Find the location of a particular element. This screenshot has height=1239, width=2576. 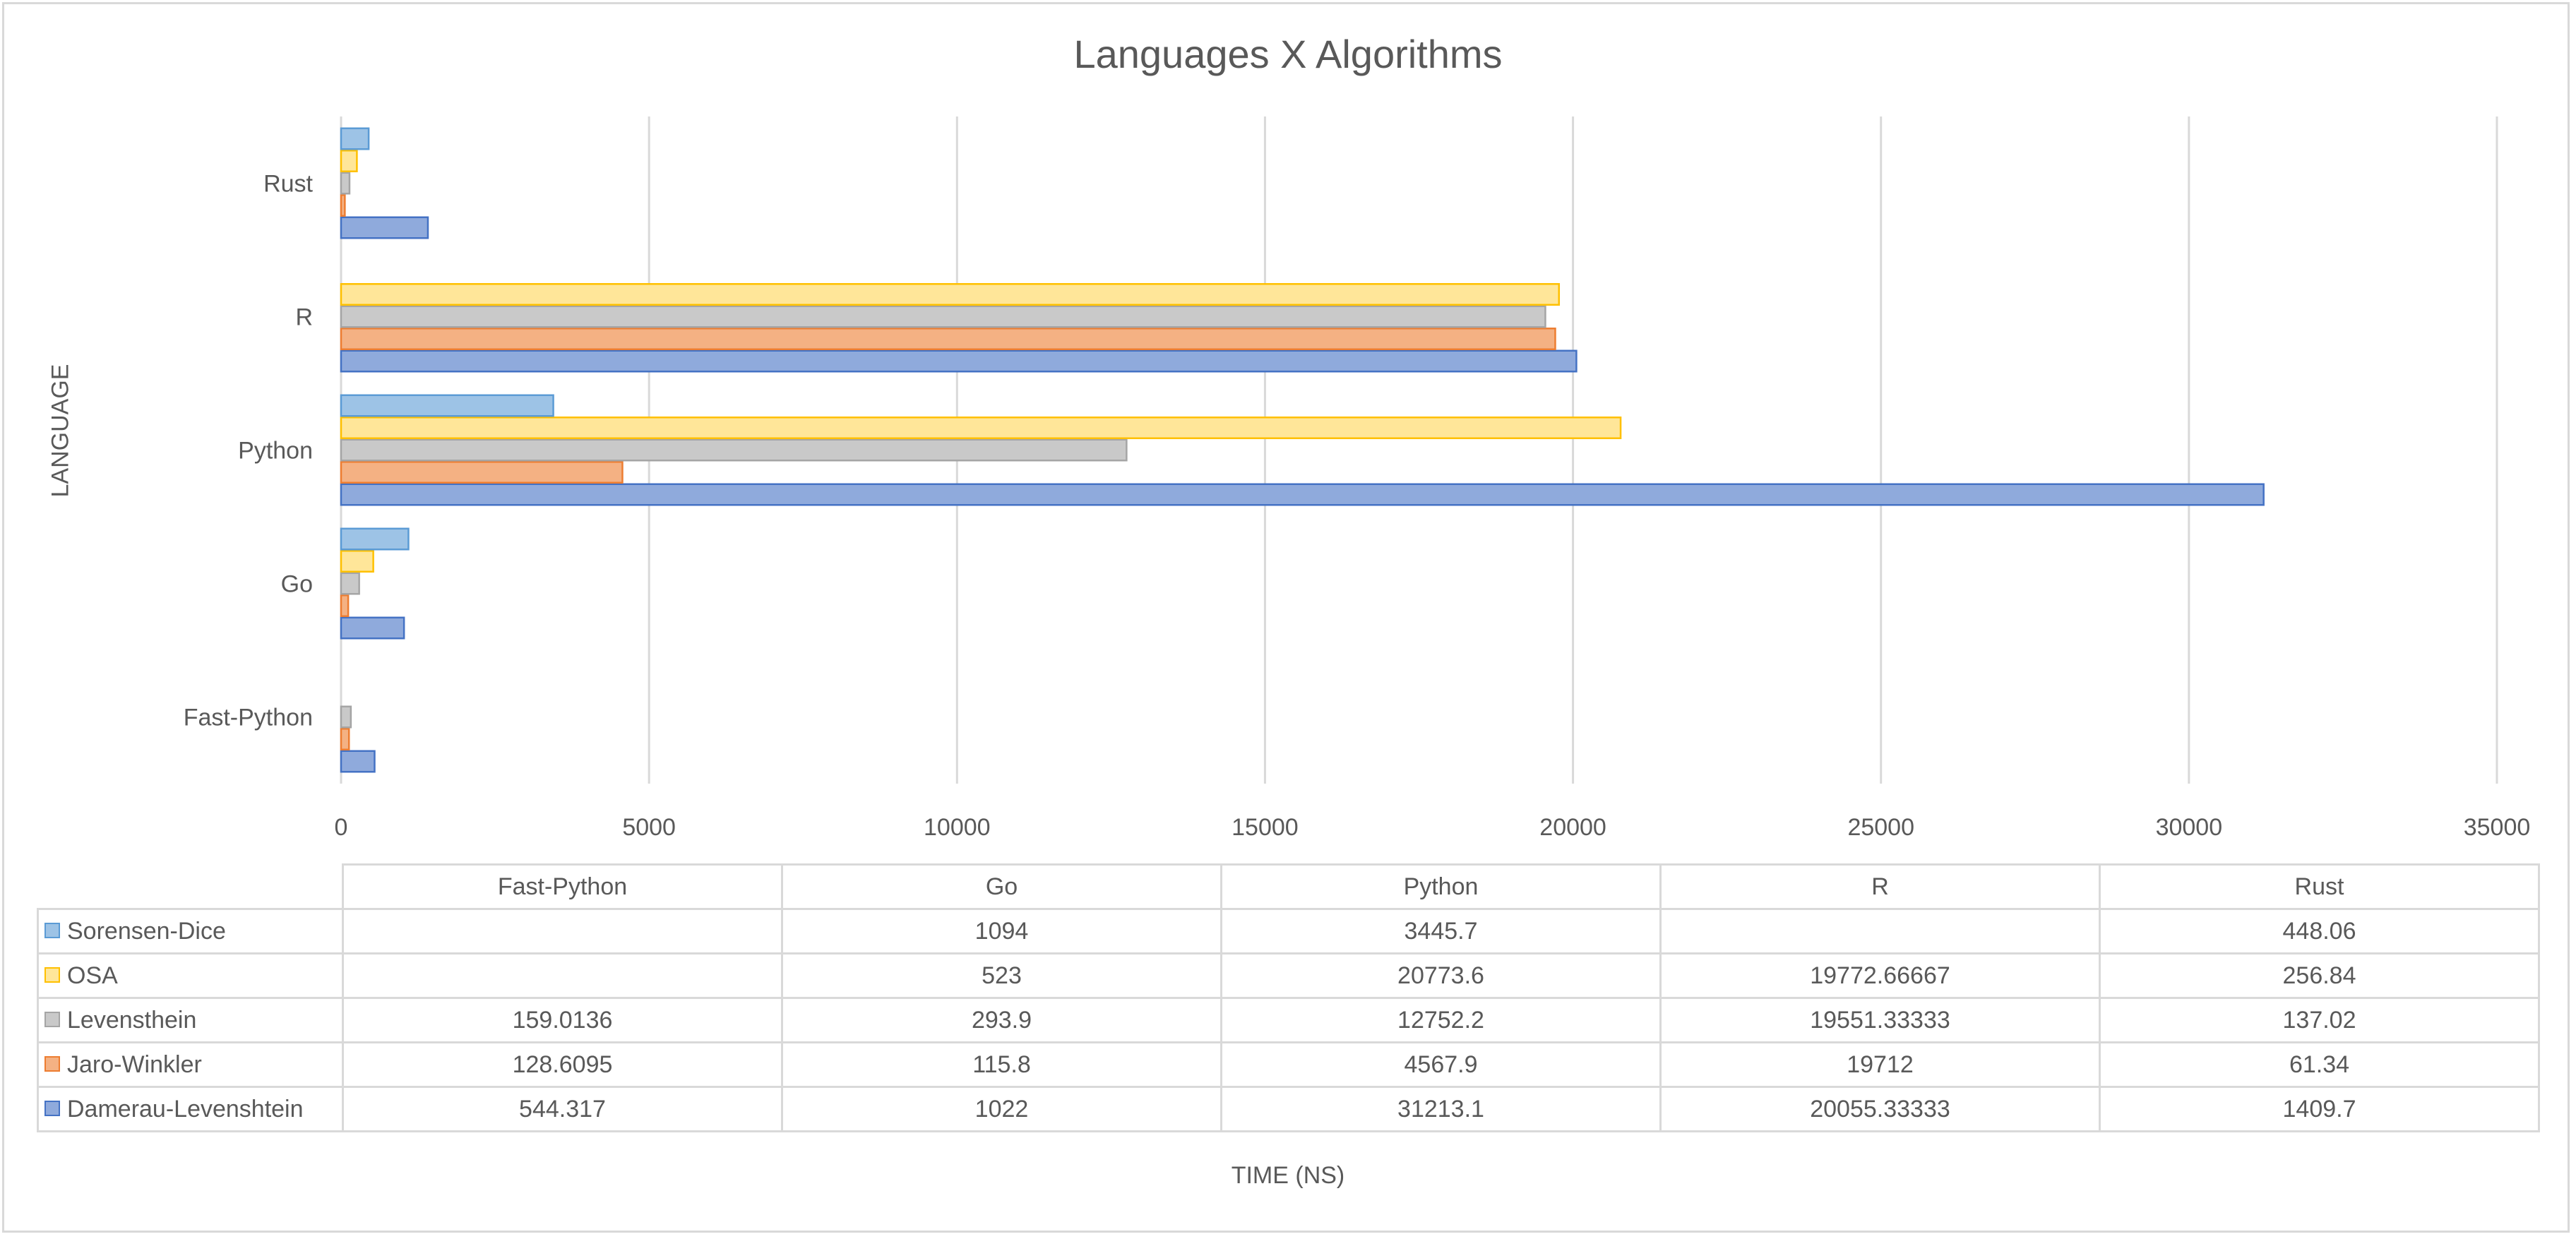

table-cell: 256.84 is located at coordinates (2319, 975).